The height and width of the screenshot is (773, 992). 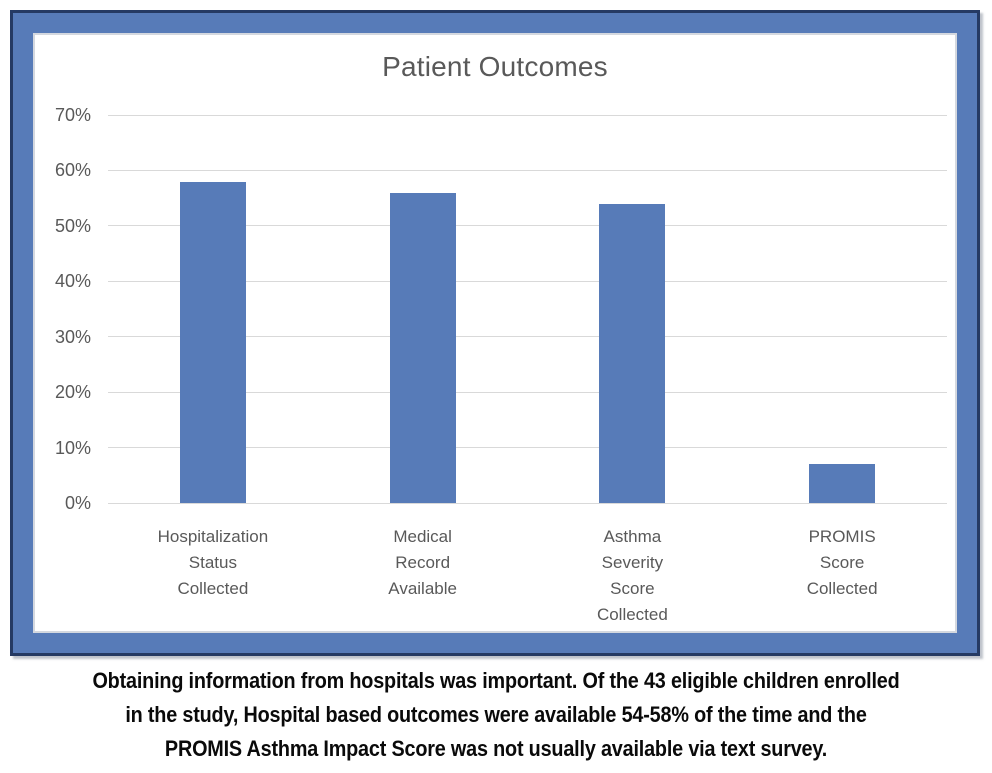 I want to click on y-axis-tick-label: 20%, so click(x=72, y=392).